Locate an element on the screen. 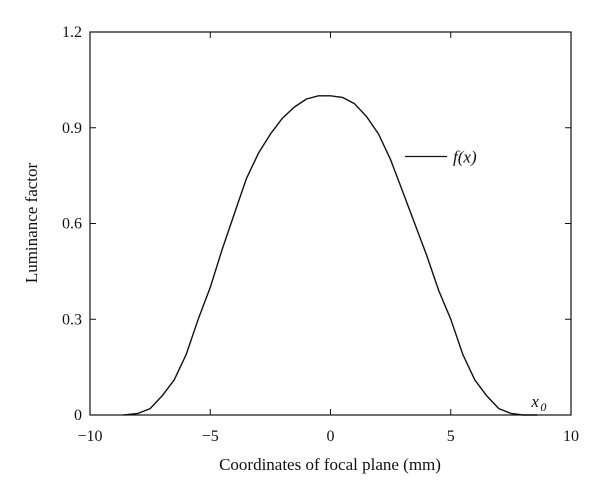 The height and width of the screenshot is (495, 600). y-tick-label: 0 is located at coordinates (78, 415).